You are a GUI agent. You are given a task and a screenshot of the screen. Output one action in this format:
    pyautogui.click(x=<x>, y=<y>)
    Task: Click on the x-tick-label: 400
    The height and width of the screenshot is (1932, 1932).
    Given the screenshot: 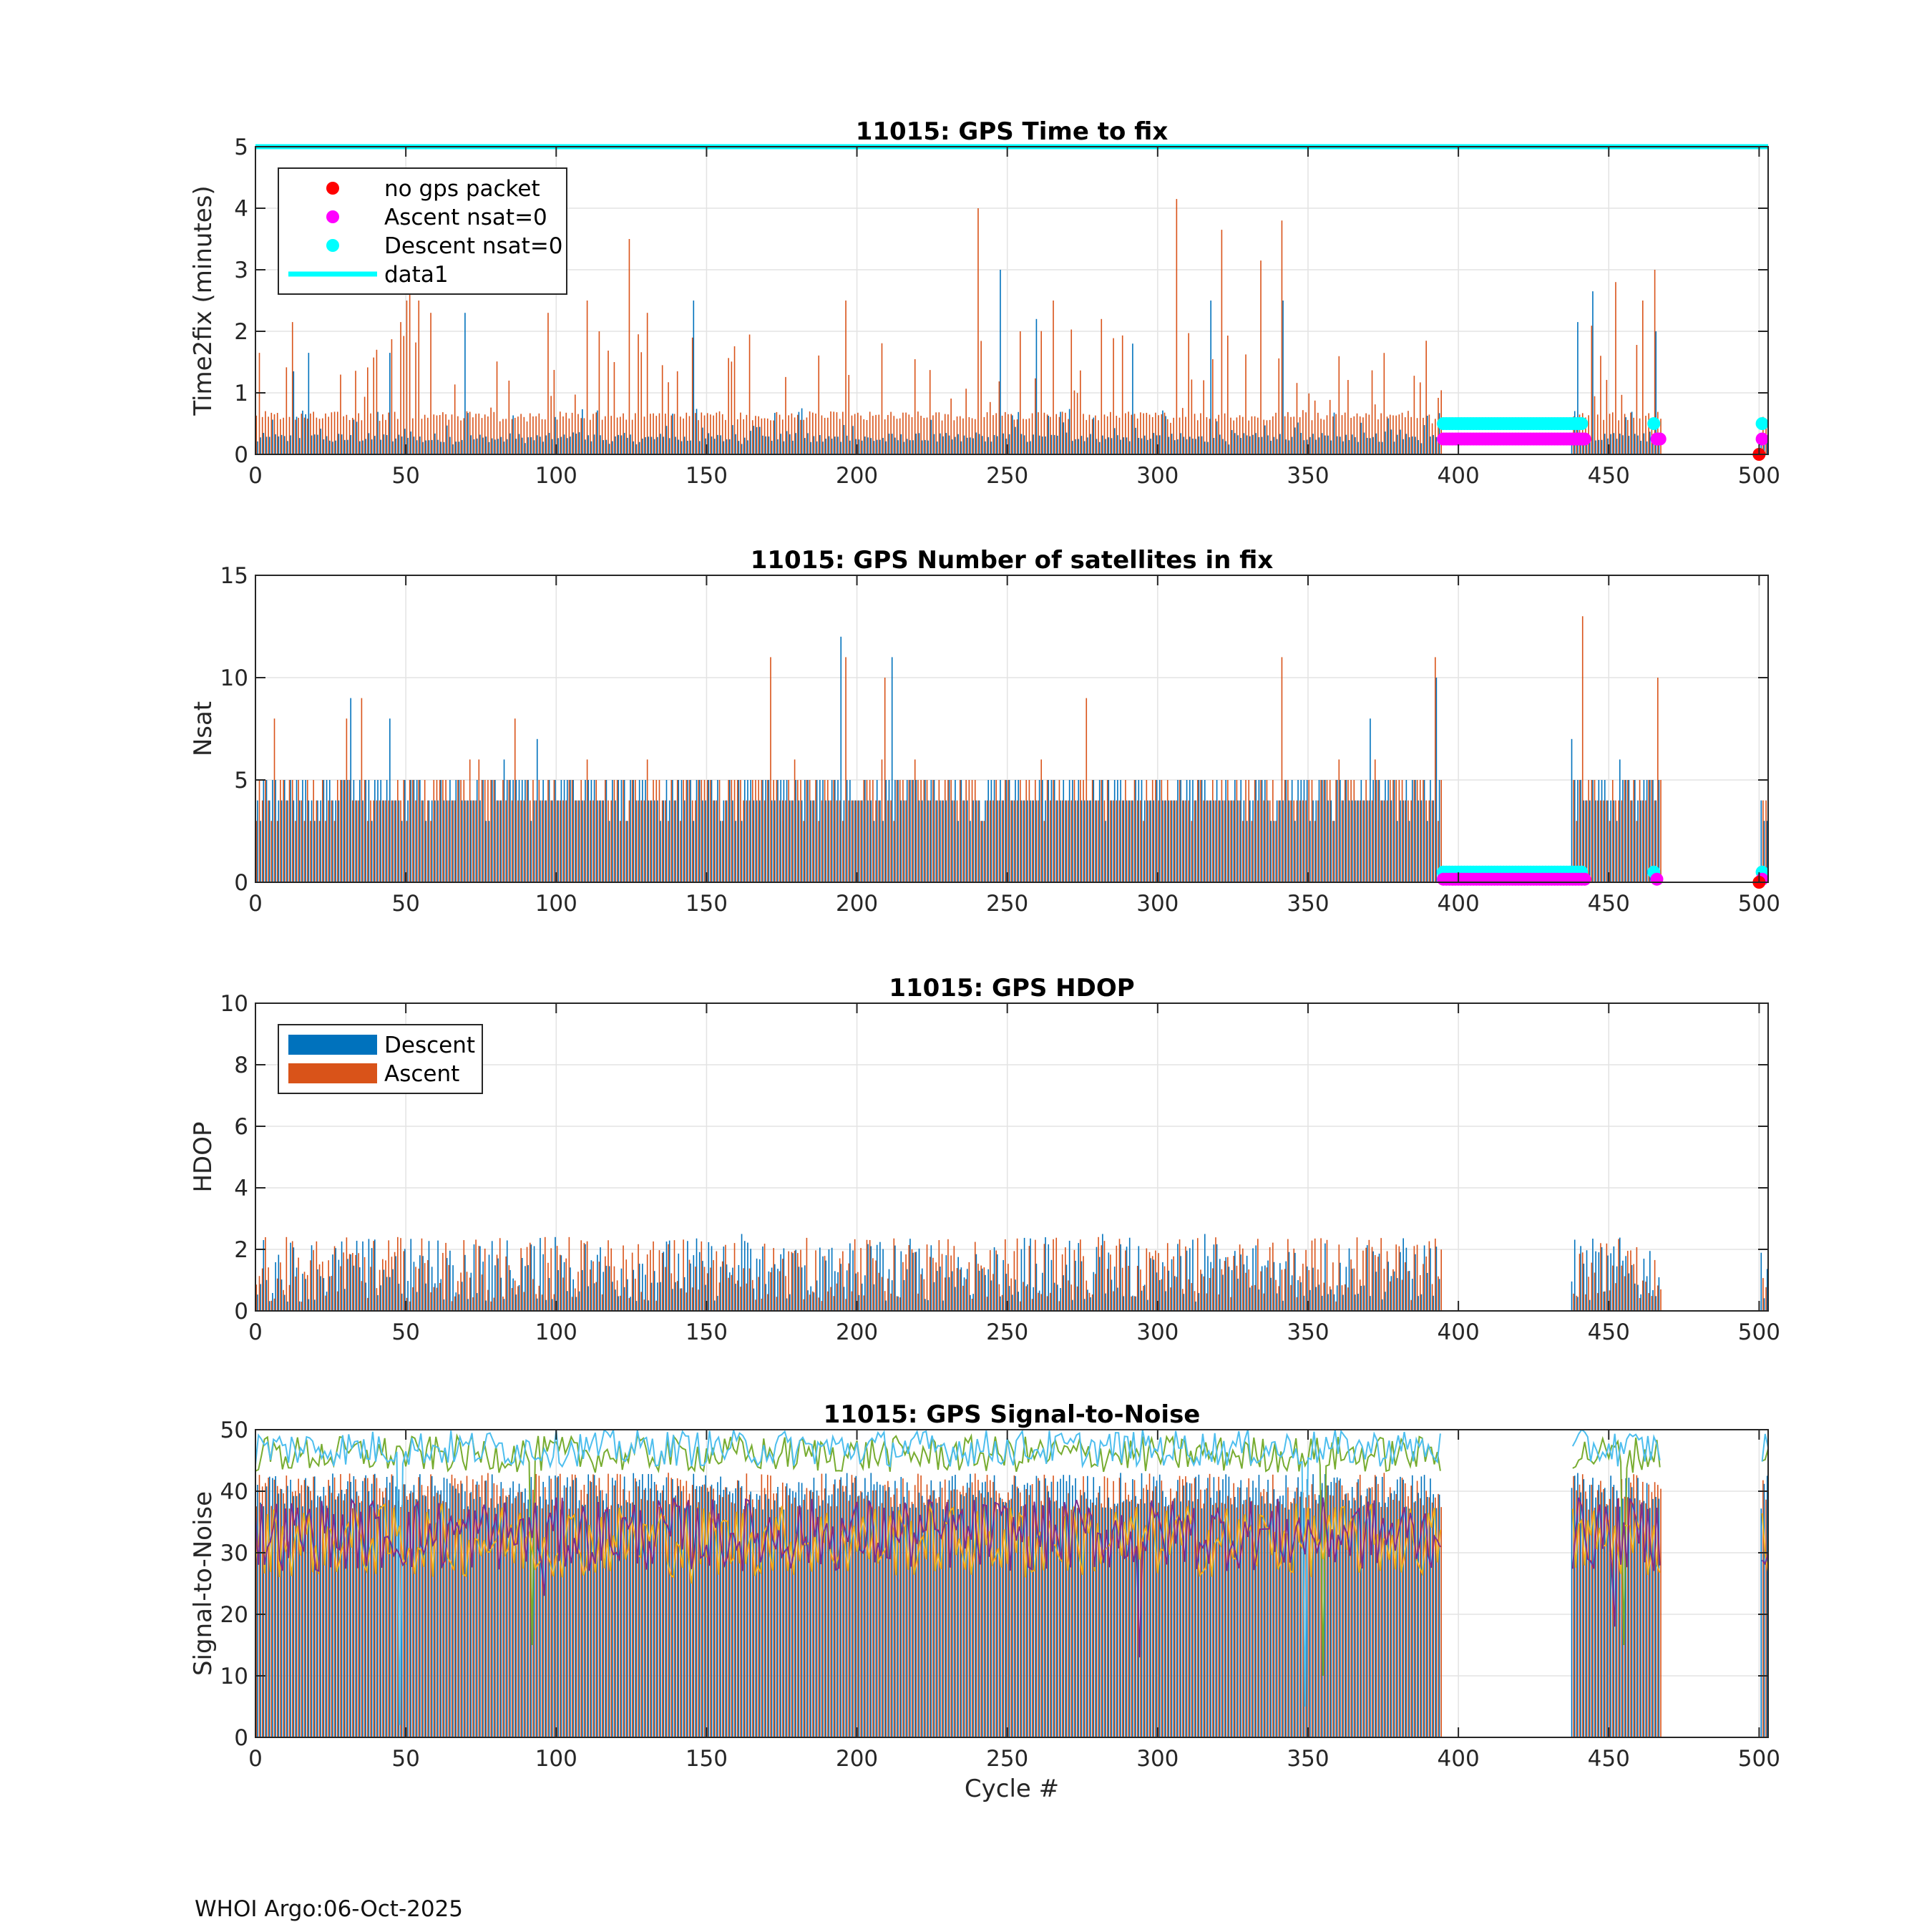 What is the action you would take?
    pyautogui.click(x=1459, y=476)
    